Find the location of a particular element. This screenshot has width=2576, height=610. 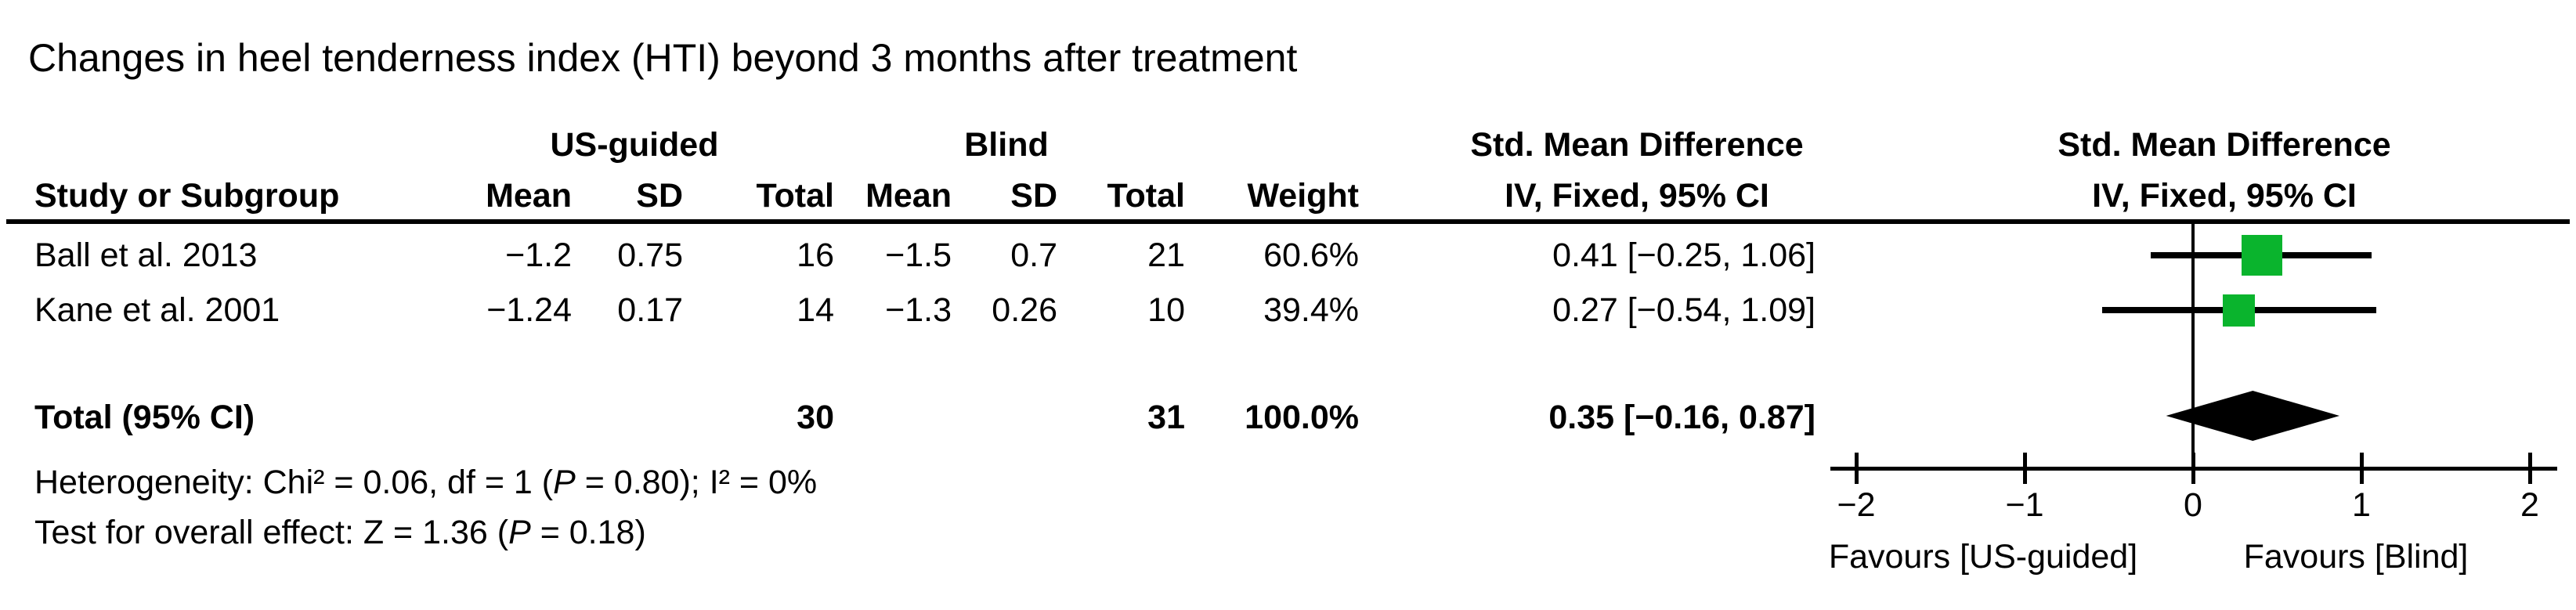

column-header-mean-blind: Mean is located at coordinates (908, 196).